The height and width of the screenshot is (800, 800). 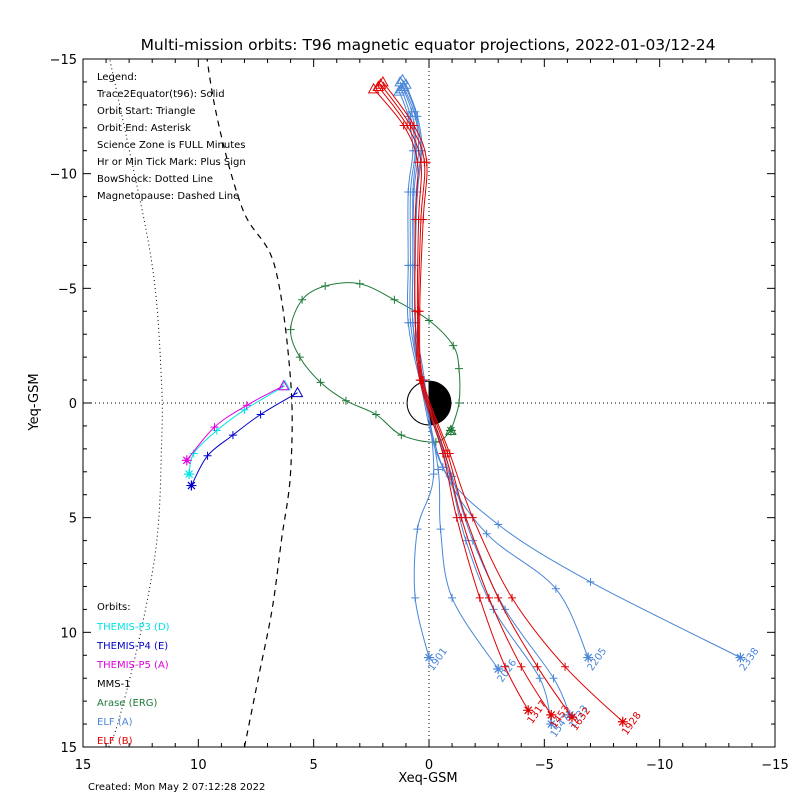 I want to click on series-themis-p5-a-, so click(x=235, y=422).